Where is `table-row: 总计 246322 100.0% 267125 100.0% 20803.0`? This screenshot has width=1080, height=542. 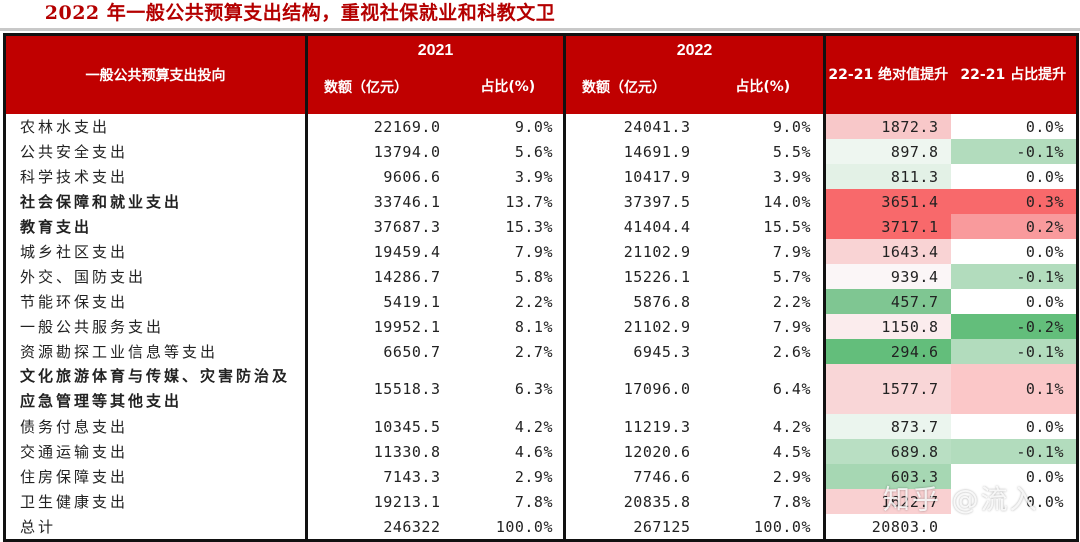
table-row: 总计 246322 100.0% 267125 100.0% 20803.0 is located at coordinates (541, 528).